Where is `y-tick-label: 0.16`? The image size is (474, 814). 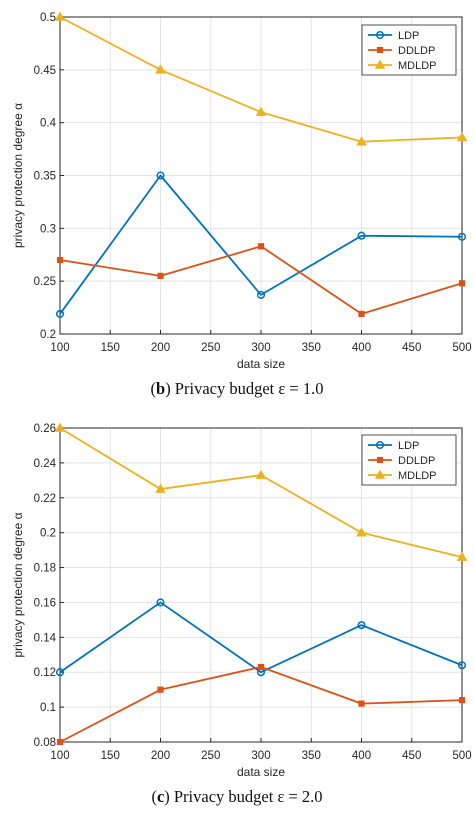 y-tick-label: 0.16 is located at coordinates (45, 603).